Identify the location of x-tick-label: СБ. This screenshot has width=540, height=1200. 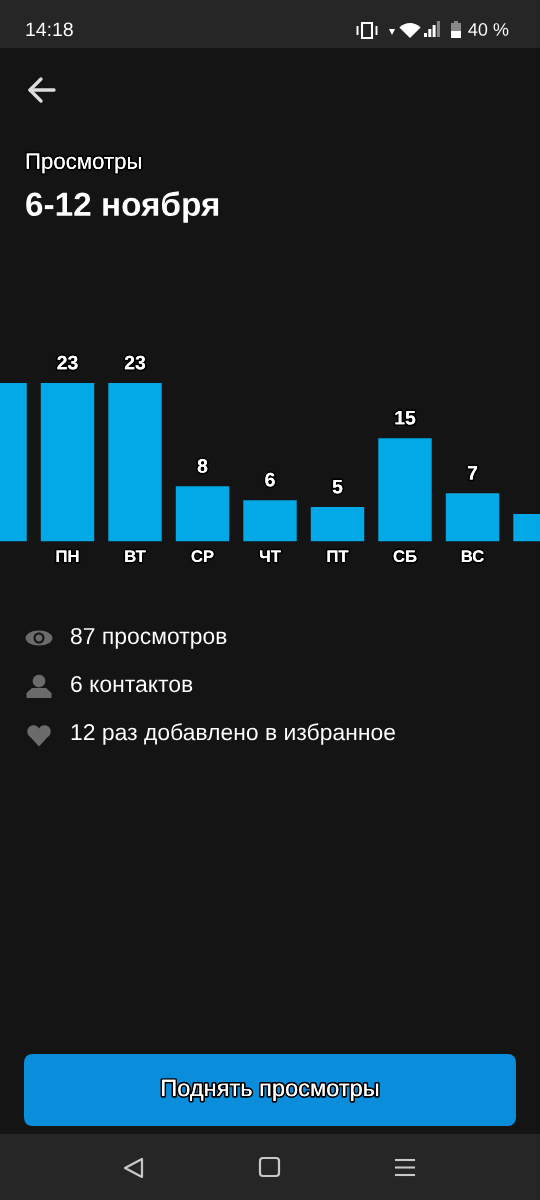
(405, 556).